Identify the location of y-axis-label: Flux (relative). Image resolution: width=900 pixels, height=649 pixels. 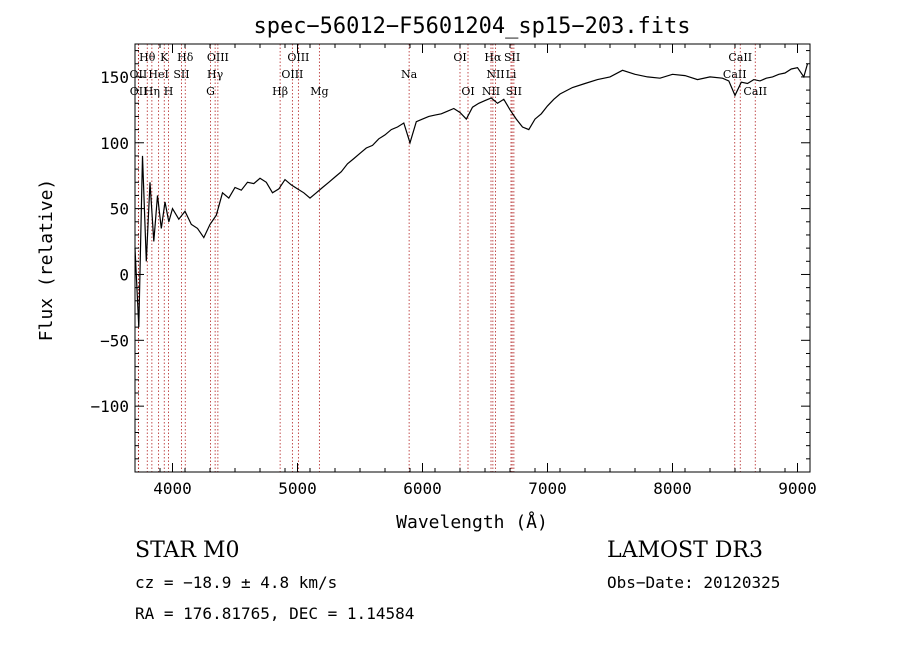
(46, 260).